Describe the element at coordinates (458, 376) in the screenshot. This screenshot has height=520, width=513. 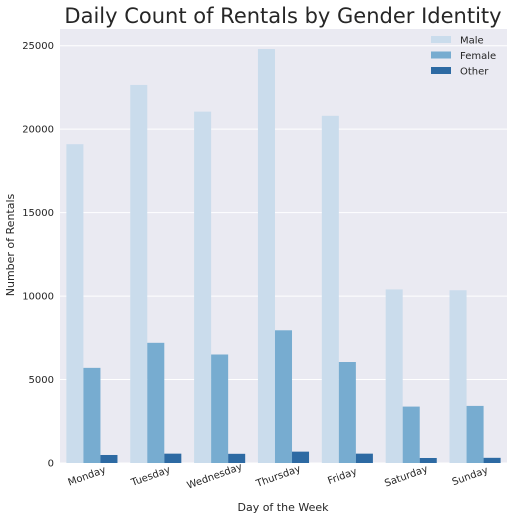
I see `bar-male-sunday` at that location.